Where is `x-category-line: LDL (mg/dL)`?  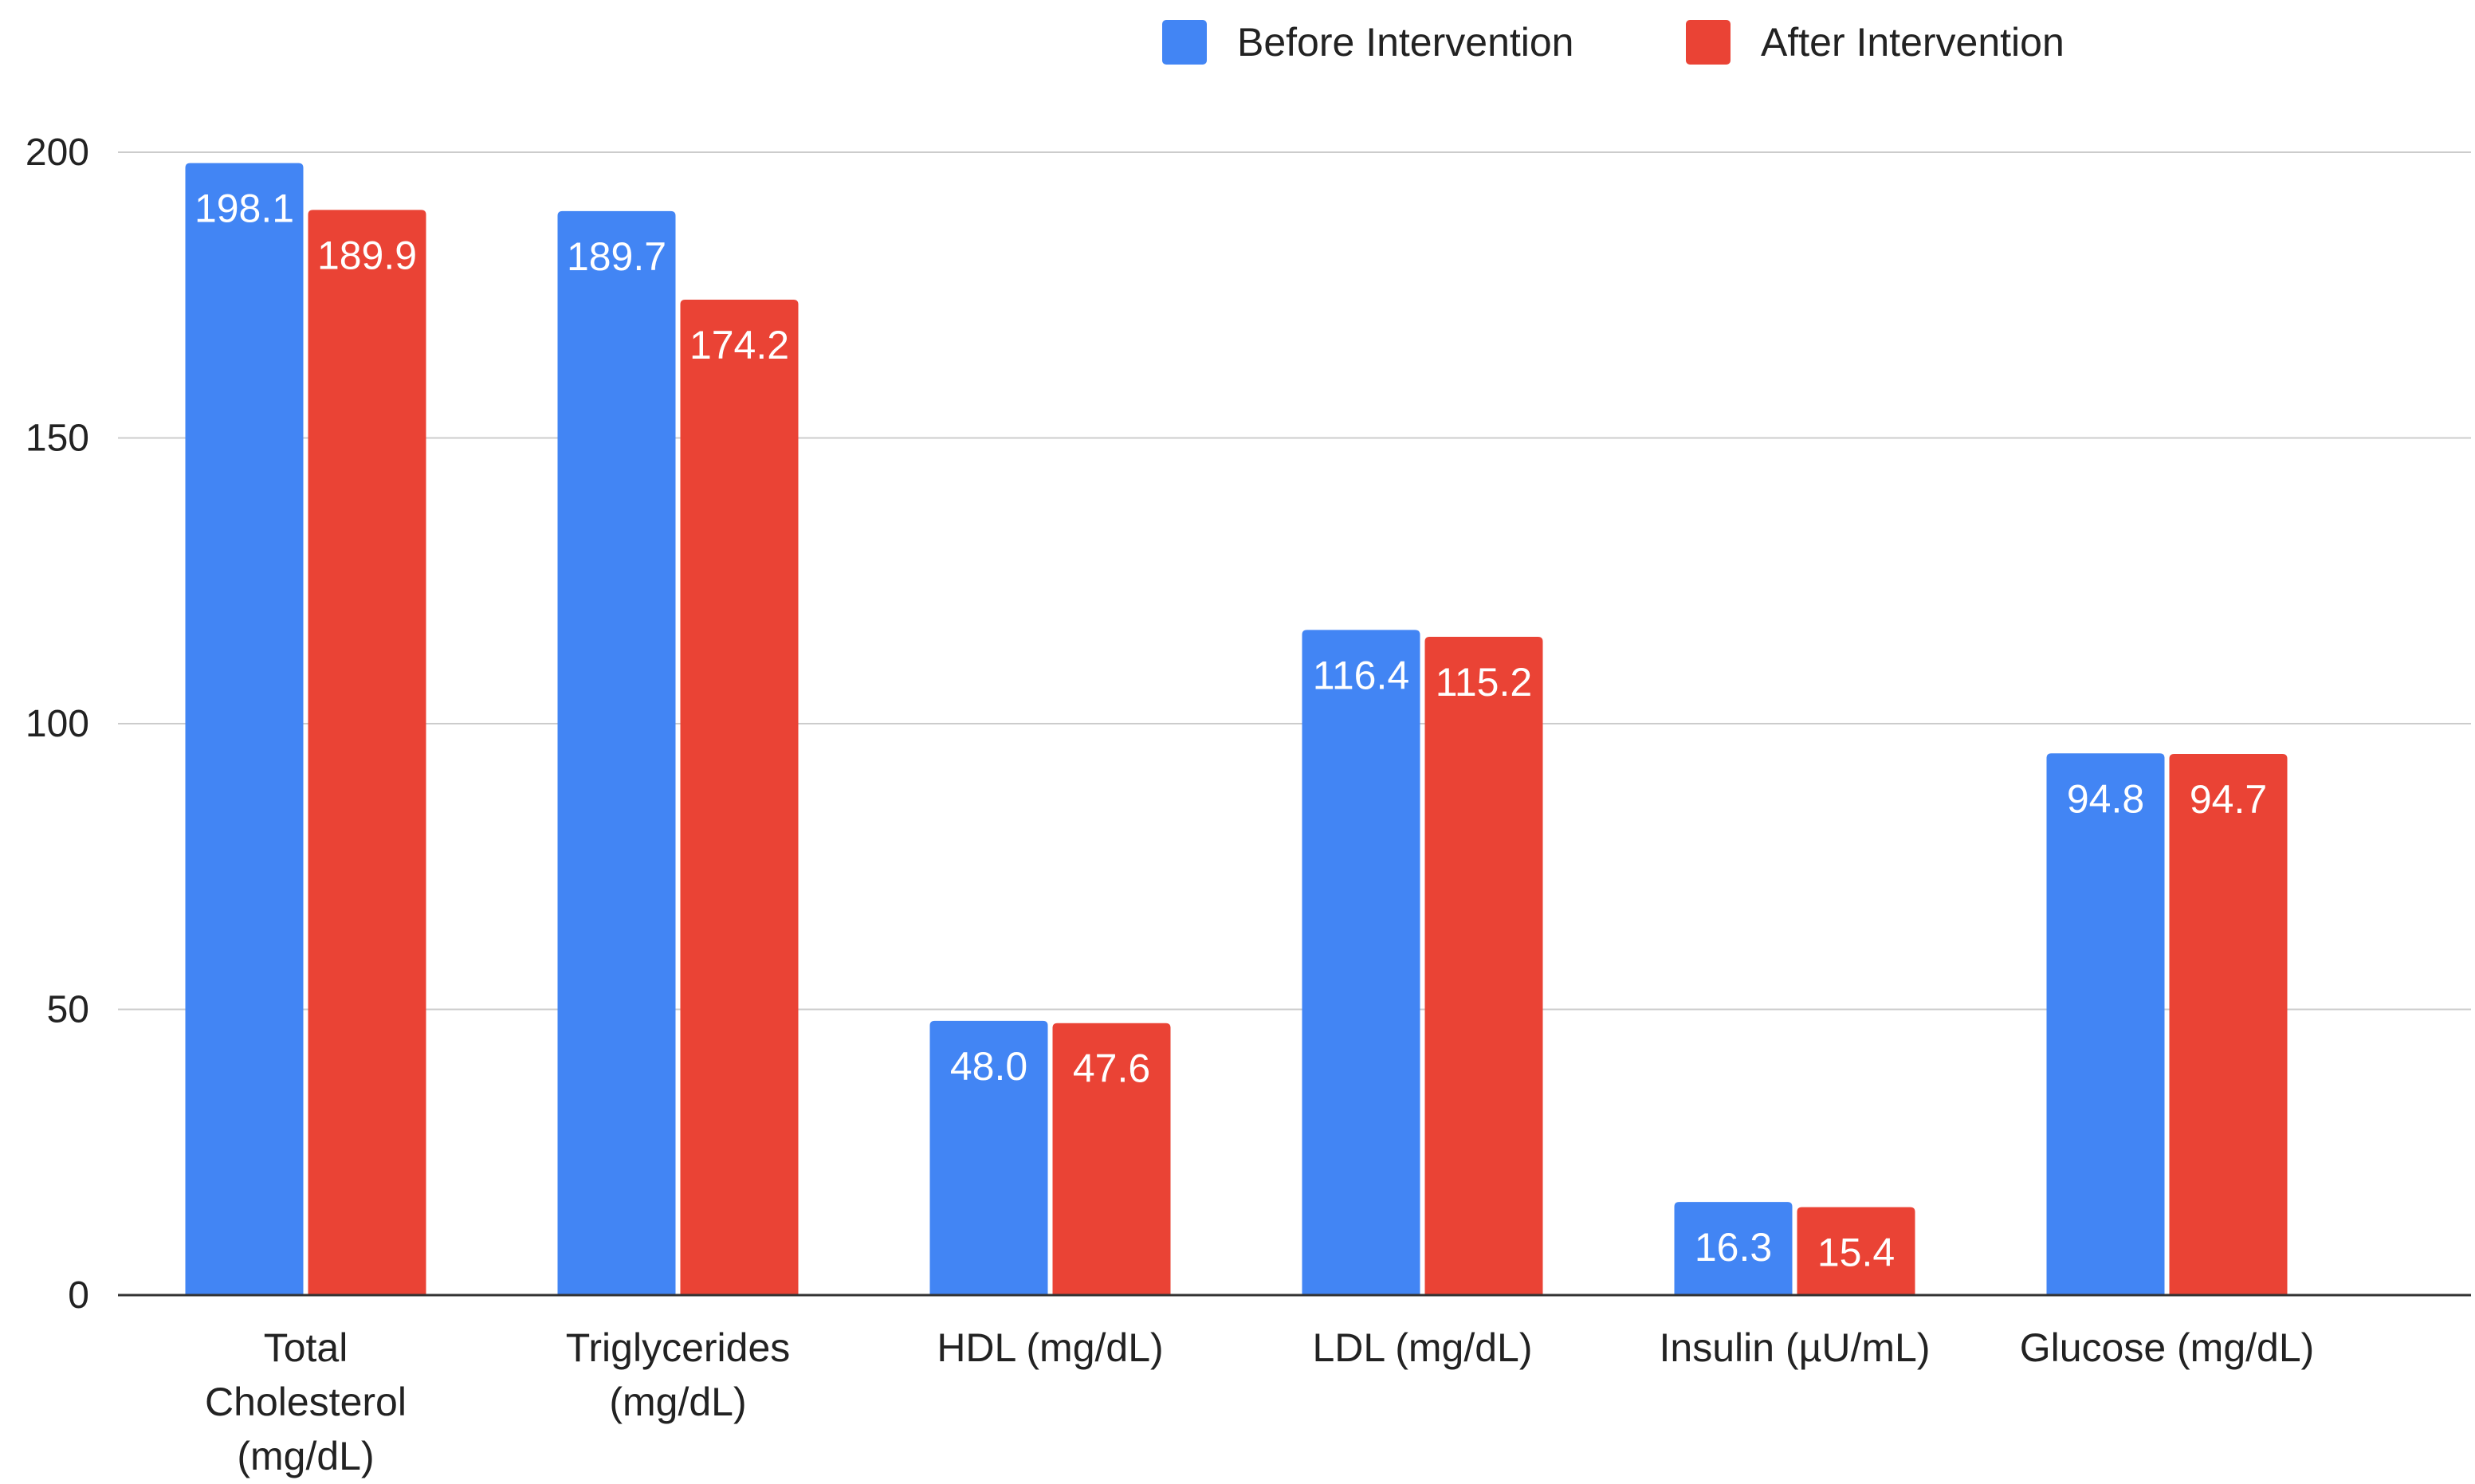 x-category-line: LDL (mg/dL) is located at coordinates (1422, 1347).